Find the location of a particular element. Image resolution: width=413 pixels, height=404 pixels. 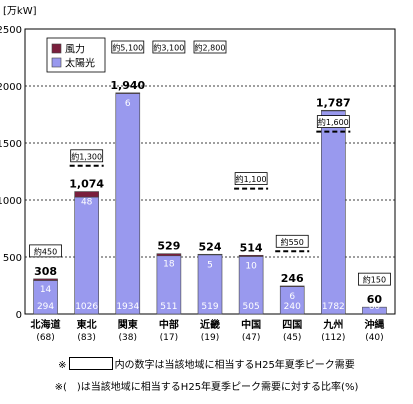

x-tick-label: 北海道 is located at coordinates (46, 324).